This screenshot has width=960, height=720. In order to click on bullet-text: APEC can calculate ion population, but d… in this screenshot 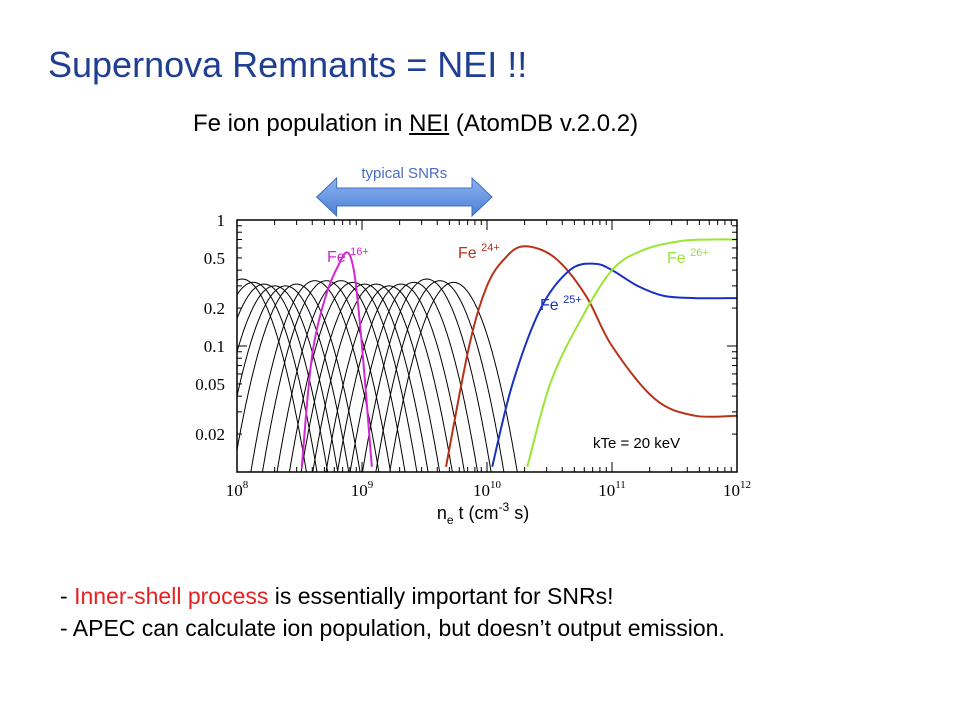, I will do `click(398, 628)`.